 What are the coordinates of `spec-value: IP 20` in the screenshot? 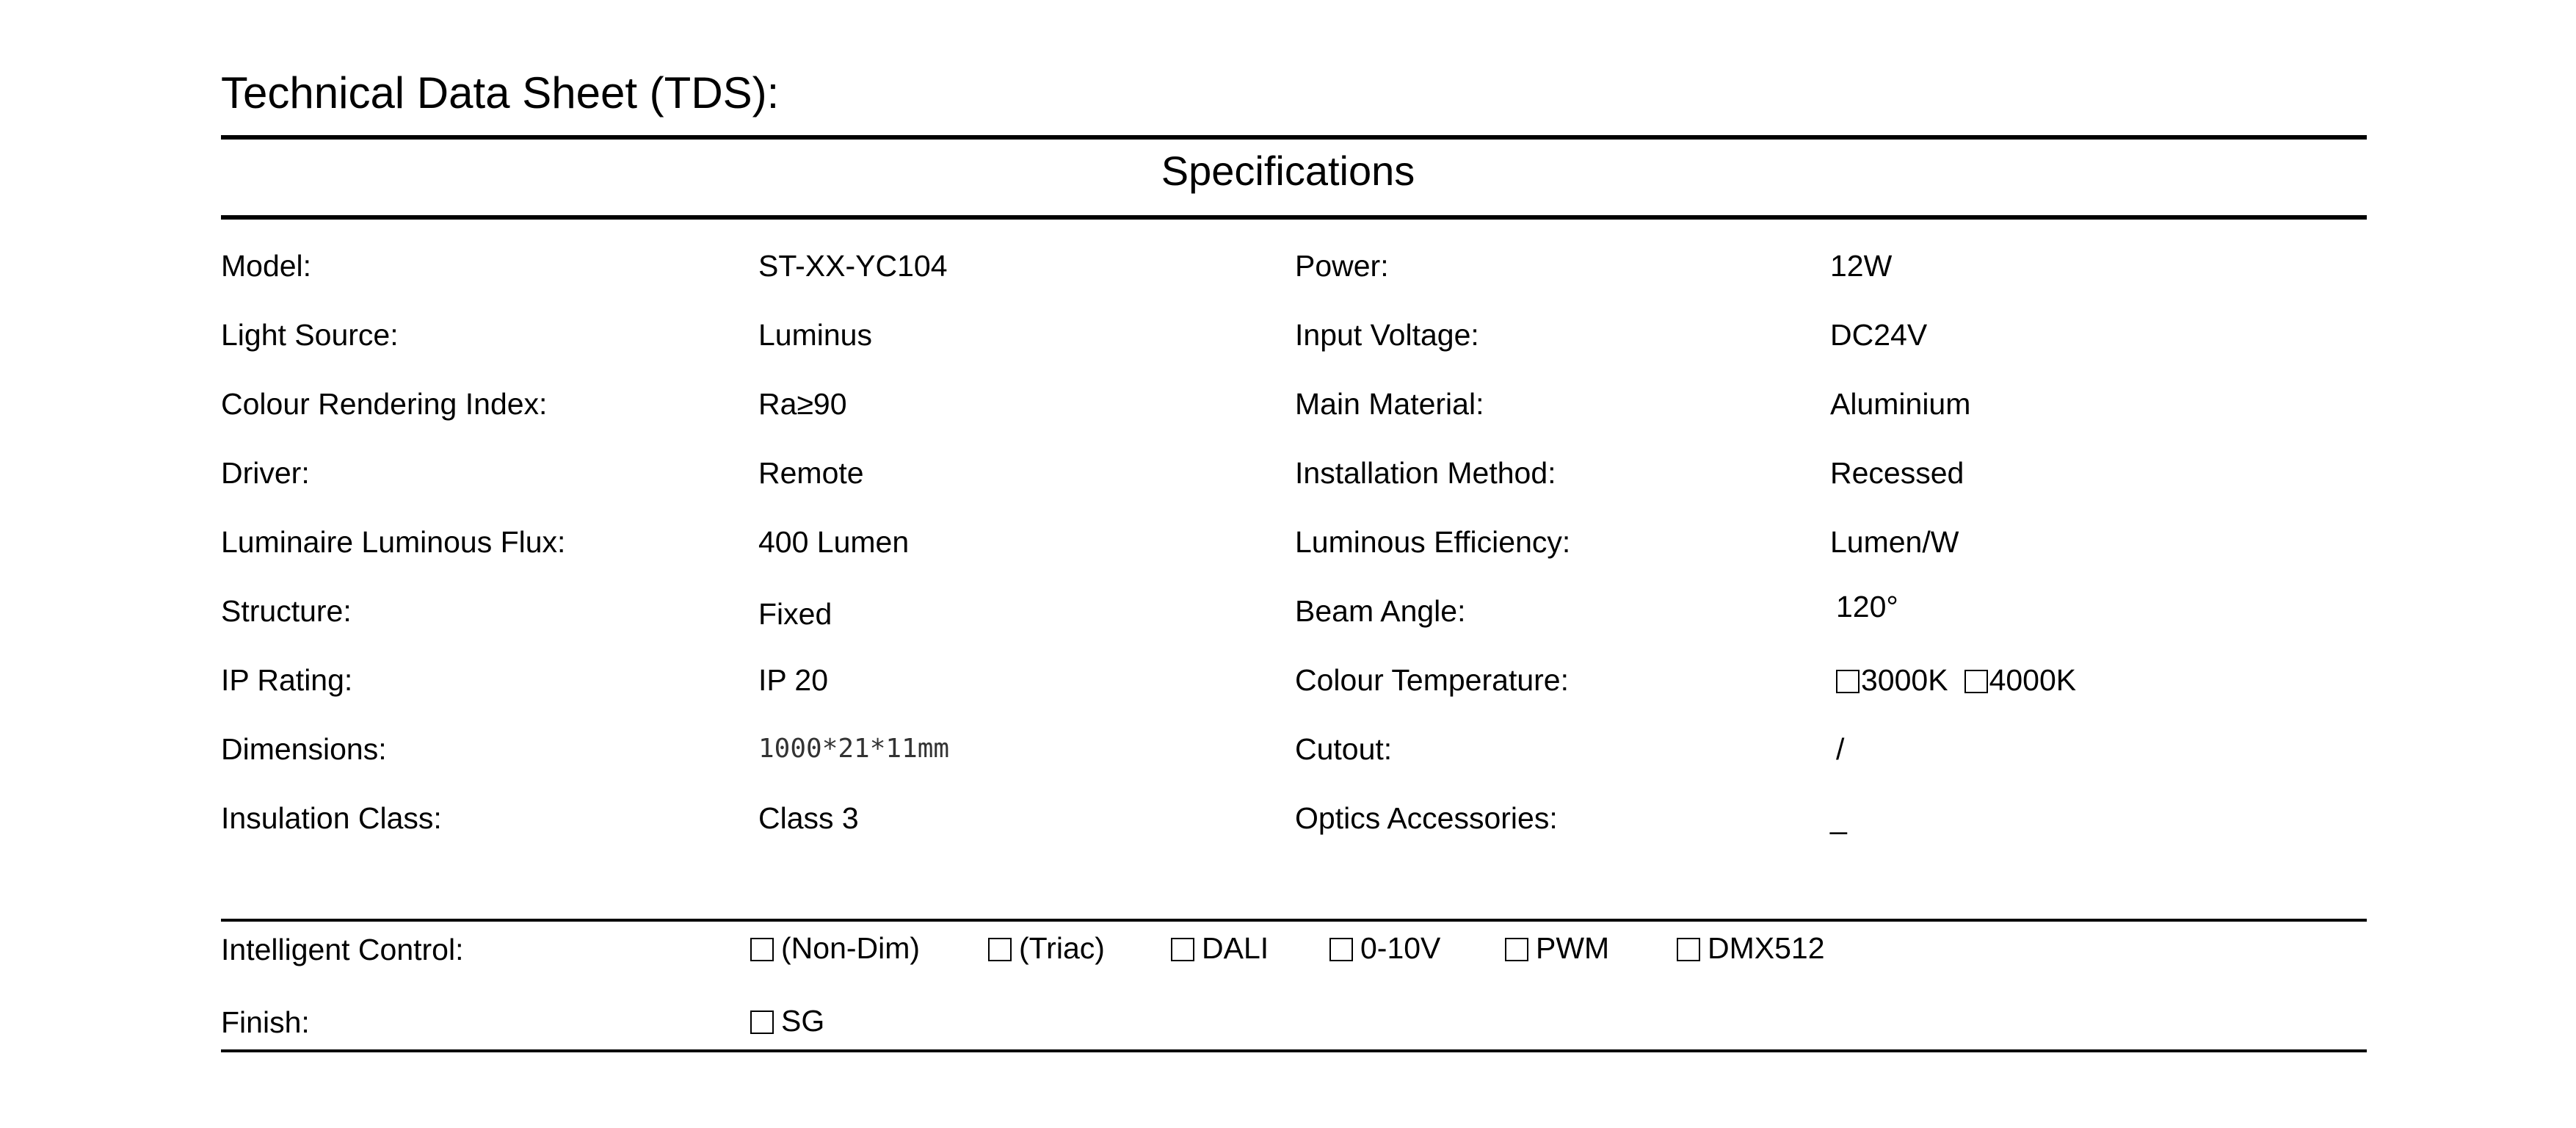 It's located at (793, 680).